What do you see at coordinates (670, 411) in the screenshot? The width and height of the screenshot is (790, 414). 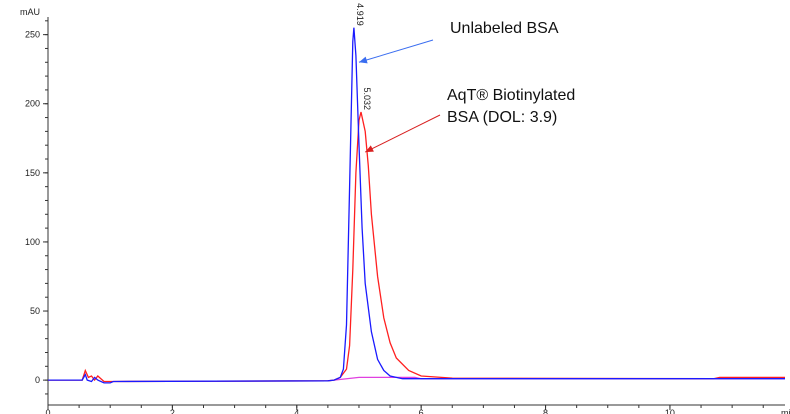 I see `x-tick-label: 10` at bounding box center [670, 411].